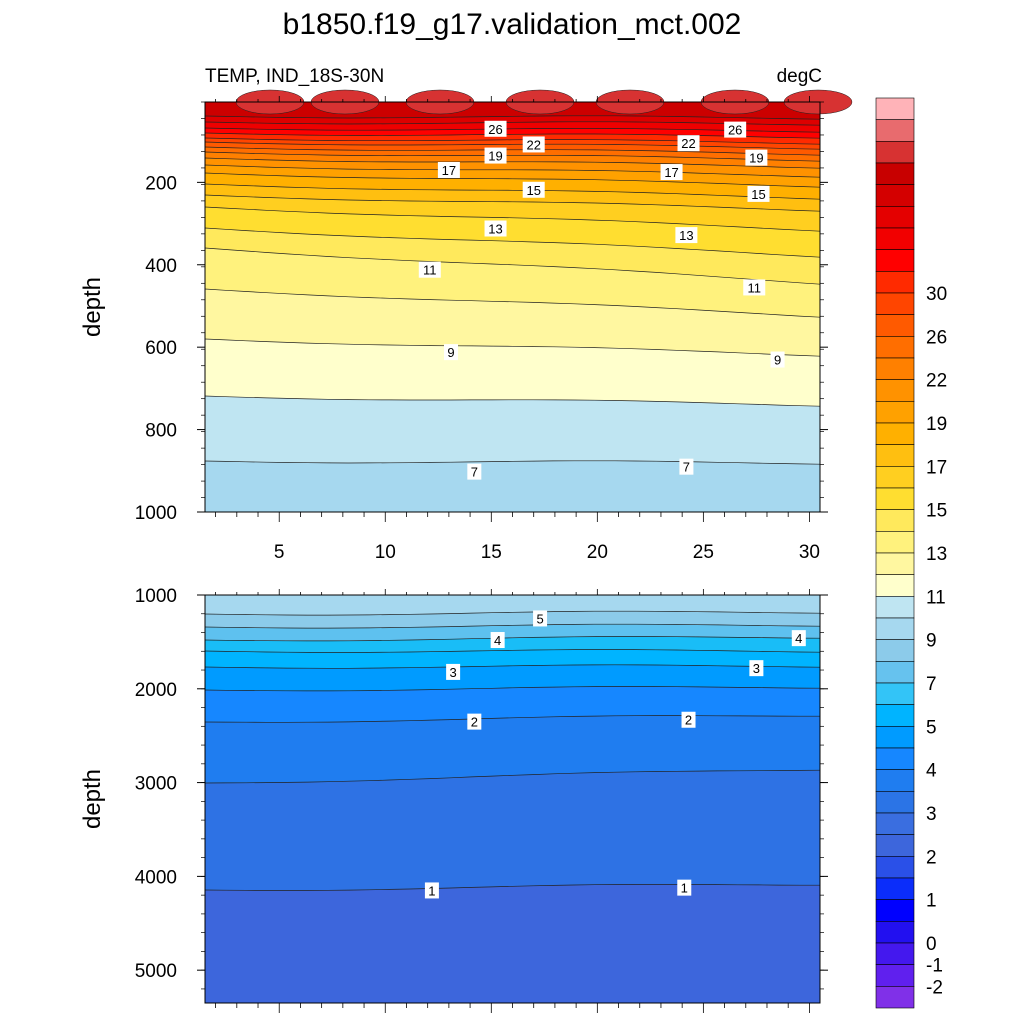 The width and height of the screenshot is (1024, 1024). Describe the element at coordinates (936, 381) in the screenshot. I see `colorbar-label: 22` at that location.